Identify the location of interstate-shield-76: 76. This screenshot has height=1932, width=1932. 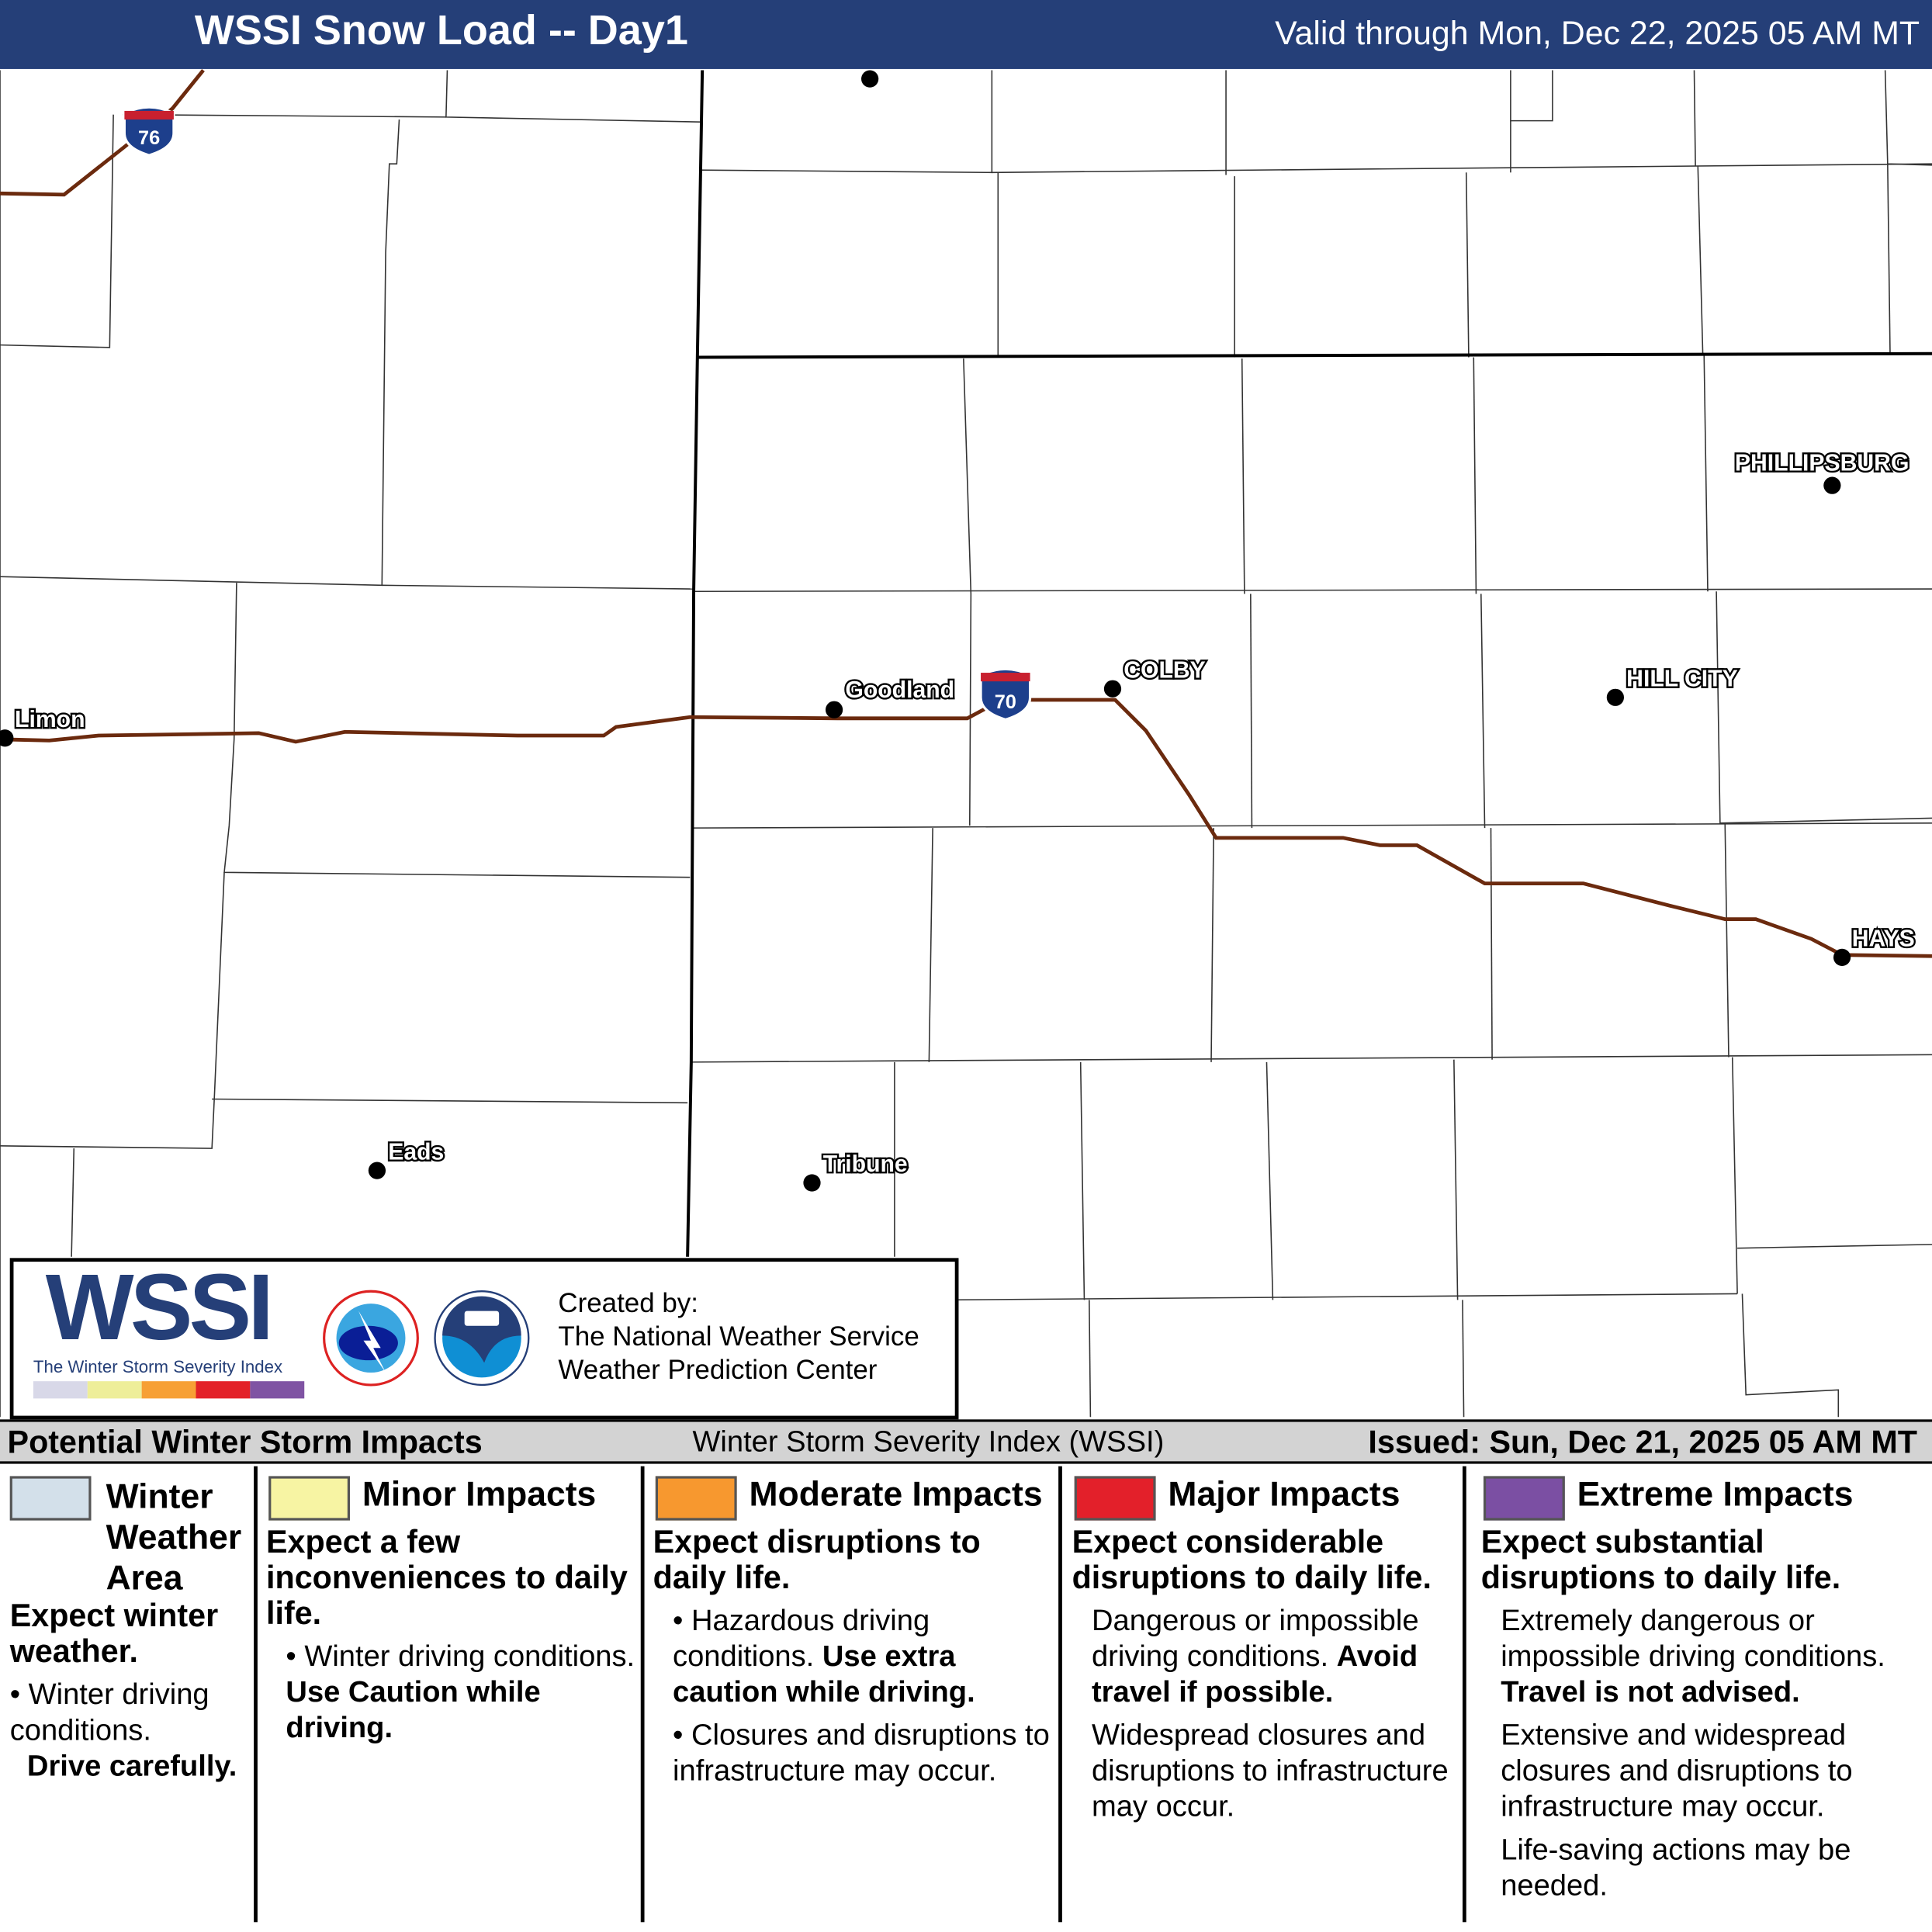
(149, 131).